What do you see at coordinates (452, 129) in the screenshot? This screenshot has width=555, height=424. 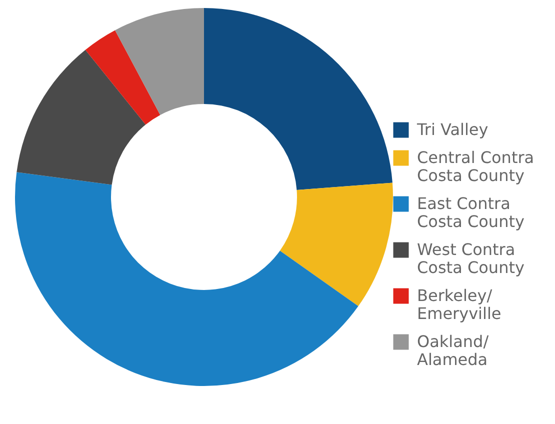 I see `legend-label: Tri Valley` at bounding box center [452, 129].